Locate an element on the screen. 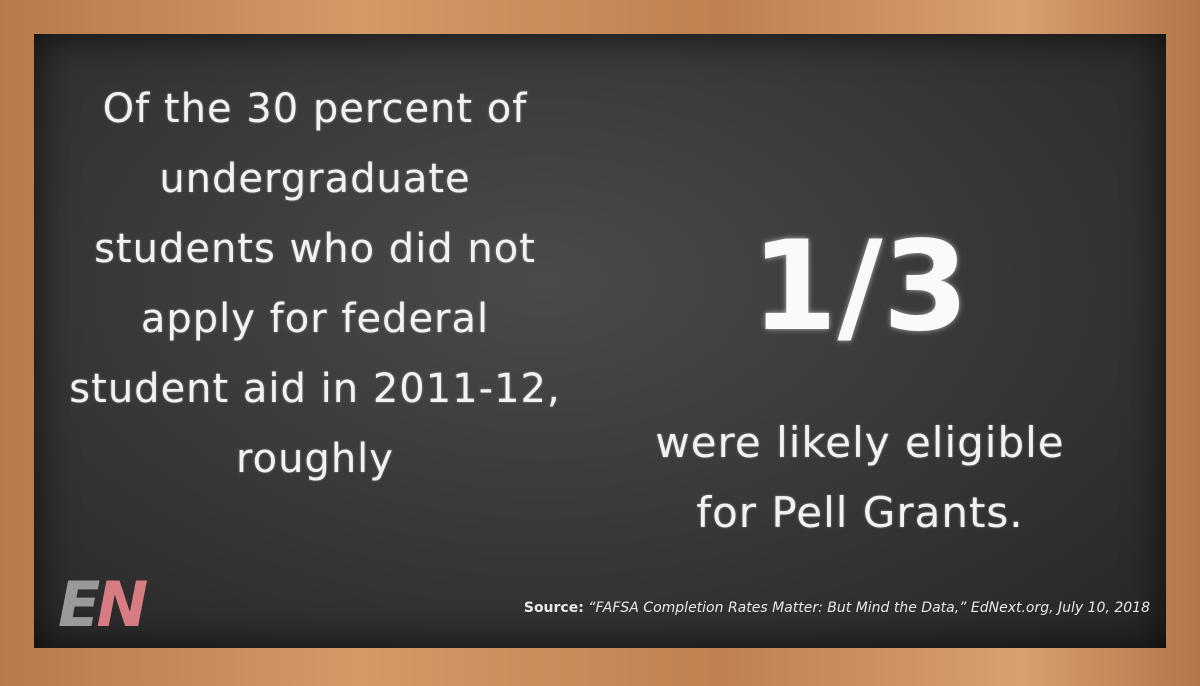 The image size is (1200, 686). logo-letter: E is located at coordinates (79, 604).